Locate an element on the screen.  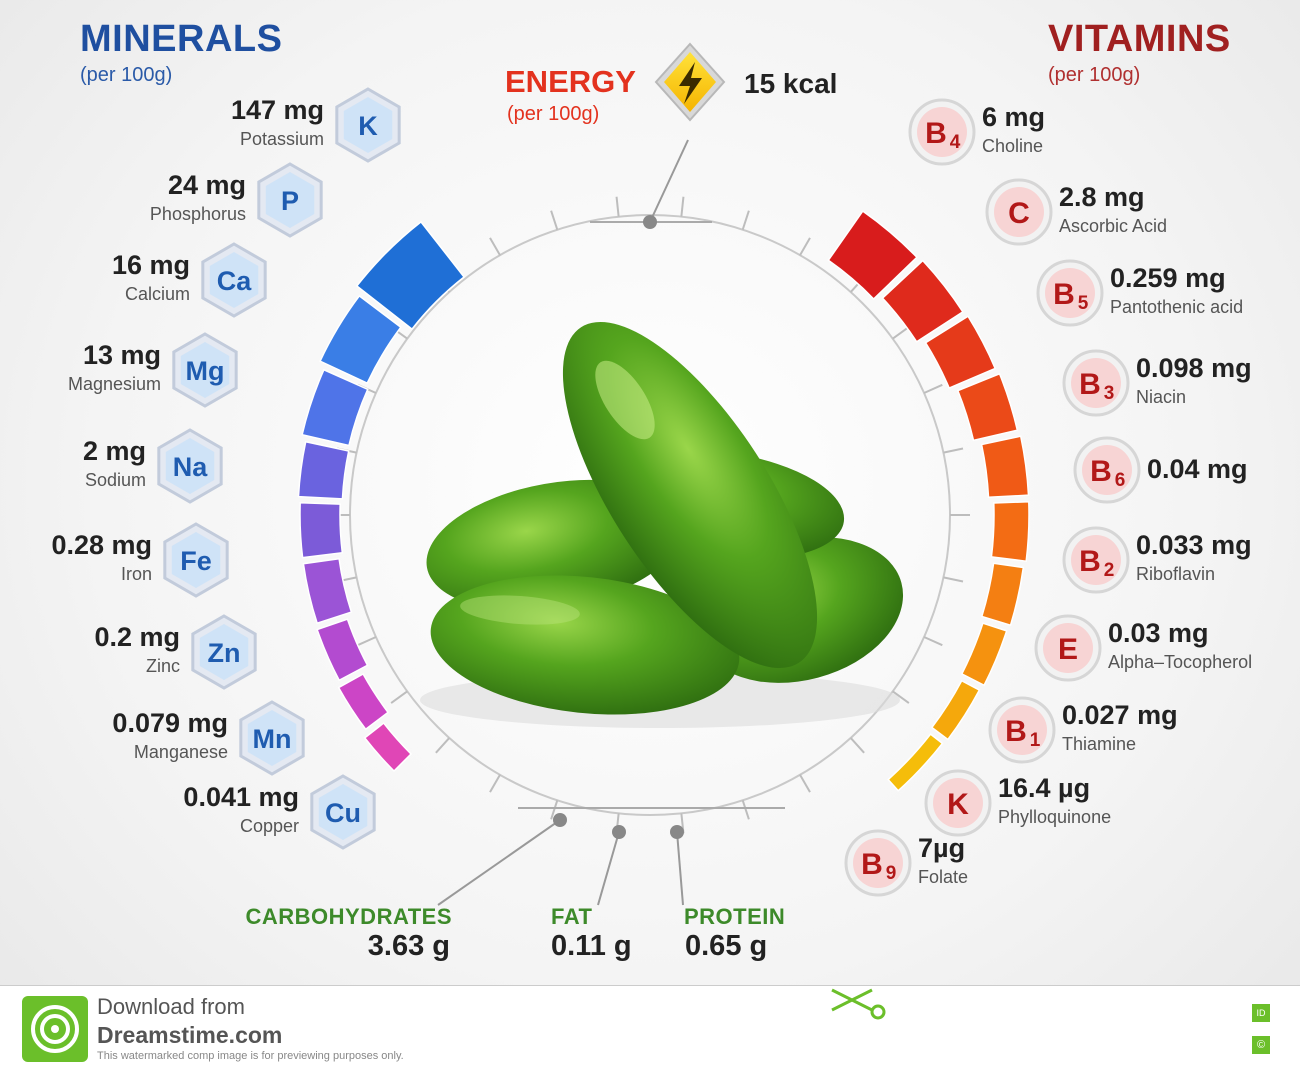
energy-subtitle: (per 100g) is located at coordinates (553, 114).